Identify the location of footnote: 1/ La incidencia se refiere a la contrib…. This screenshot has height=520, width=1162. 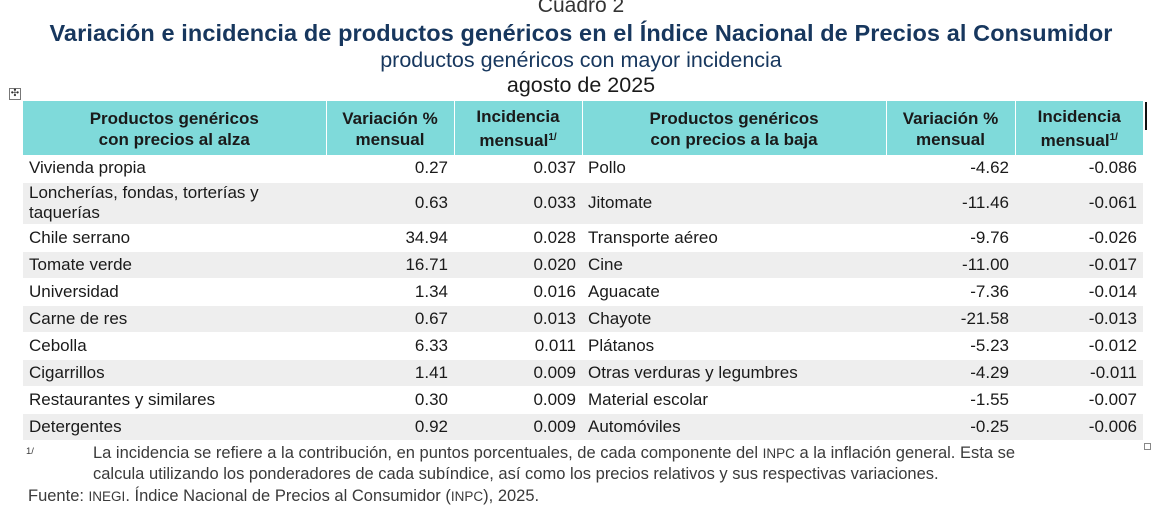
(590, 464).